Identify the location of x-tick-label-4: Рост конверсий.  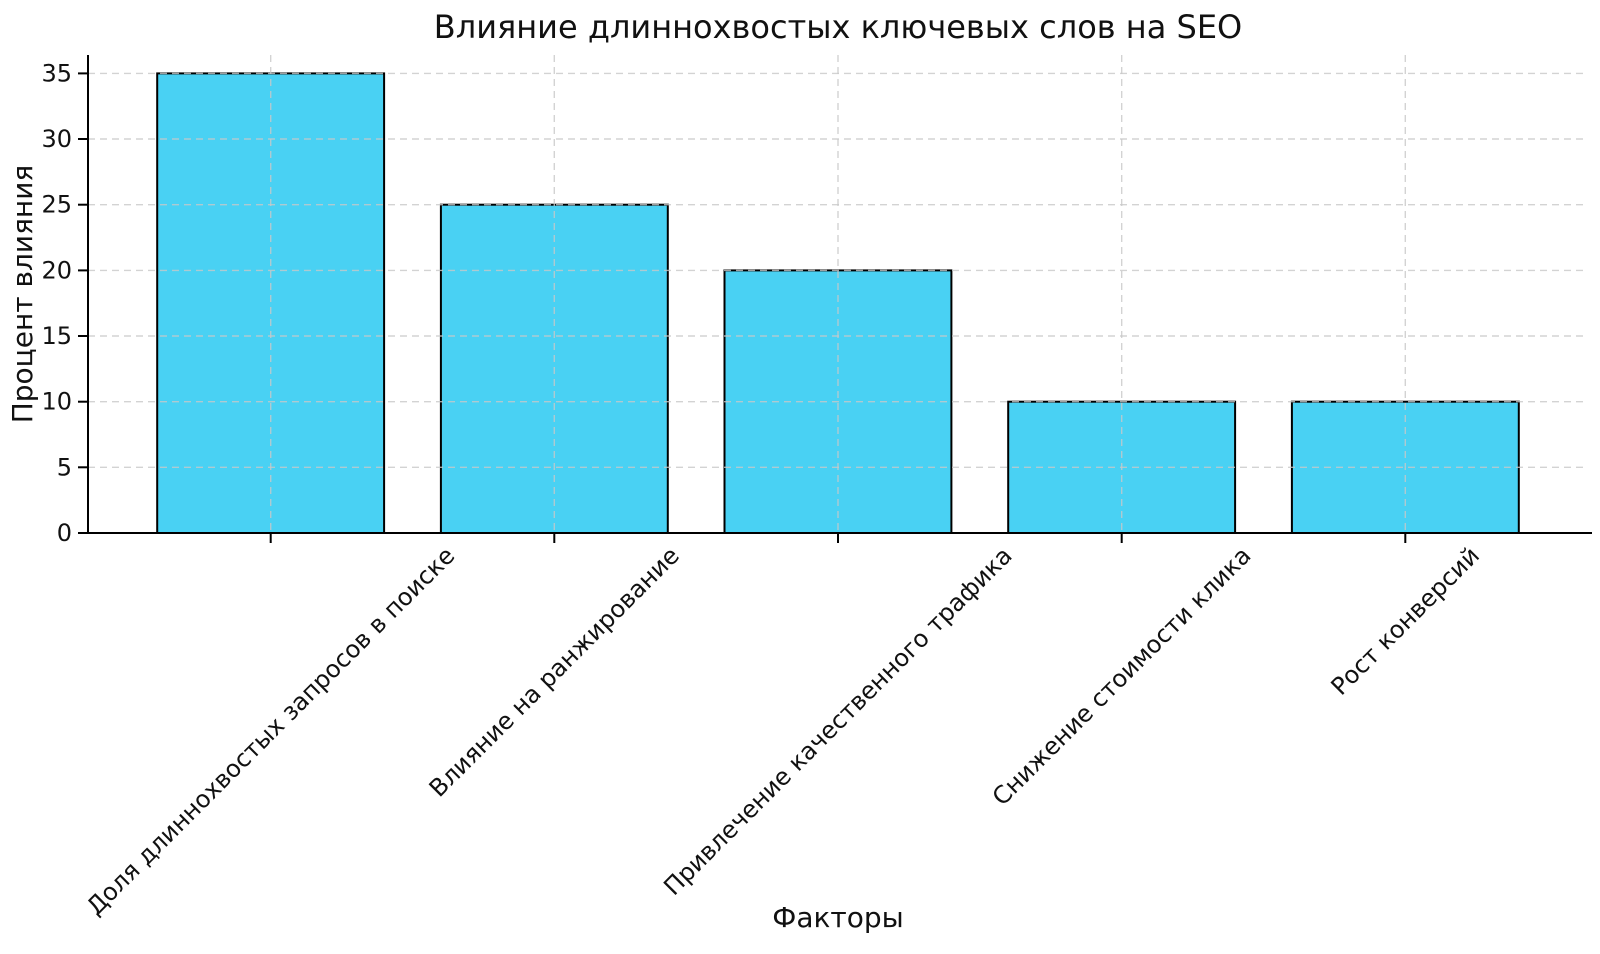
(1405, 620).